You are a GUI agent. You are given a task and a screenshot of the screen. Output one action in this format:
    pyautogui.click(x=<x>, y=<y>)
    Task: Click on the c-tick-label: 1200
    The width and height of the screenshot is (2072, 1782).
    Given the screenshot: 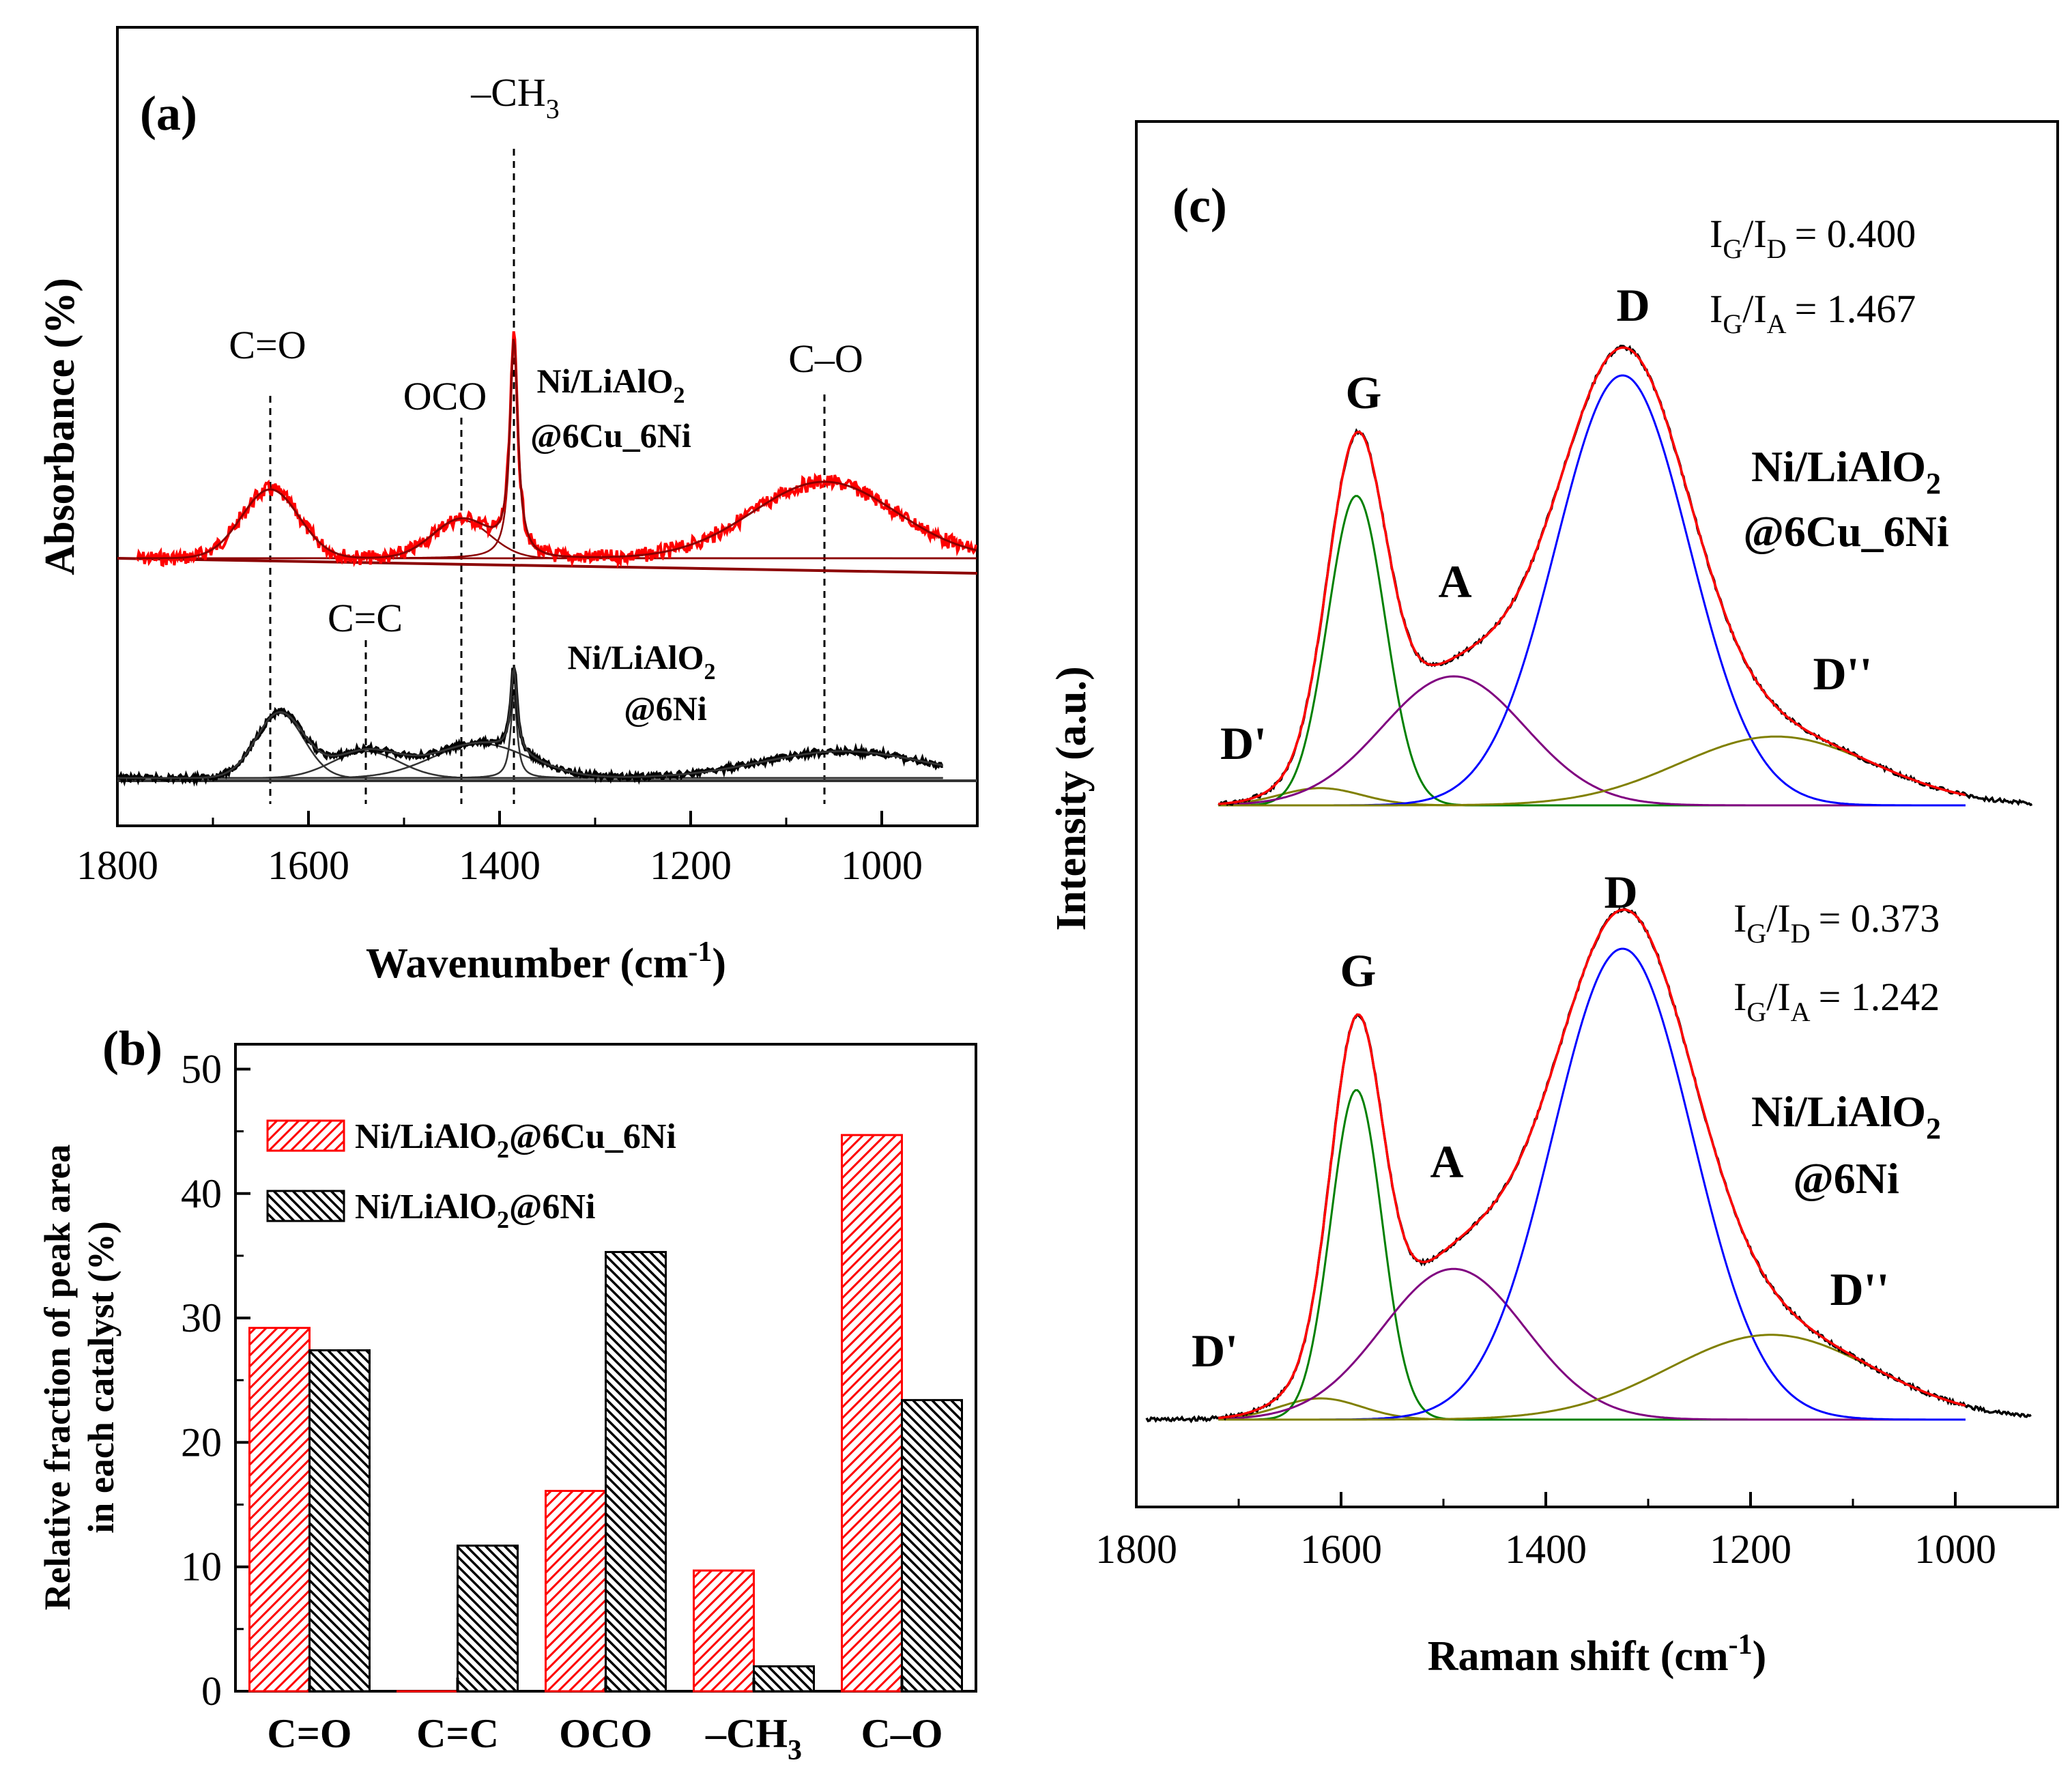 What is the action you would take?
    pyautogui.click(x=1751, y=1550)
    